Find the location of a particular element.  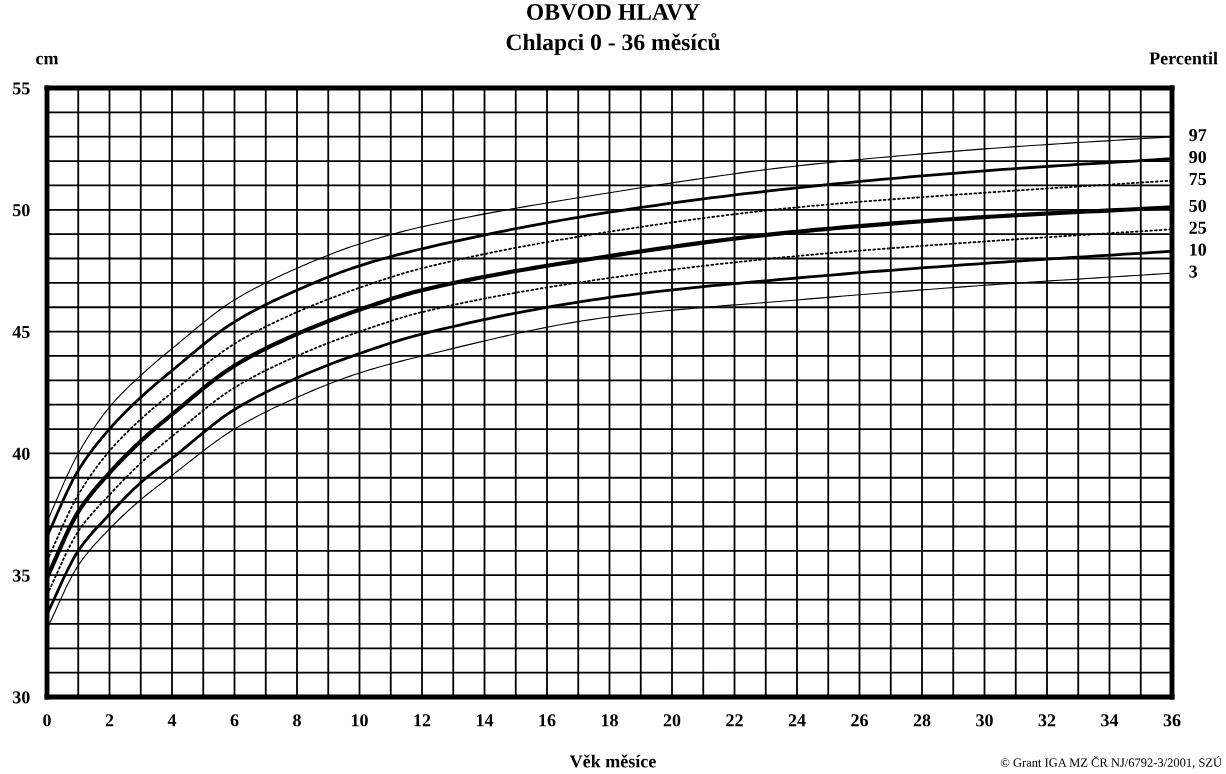

chart-title: OBVOD HLAVY is located at coordinates (613, 12).